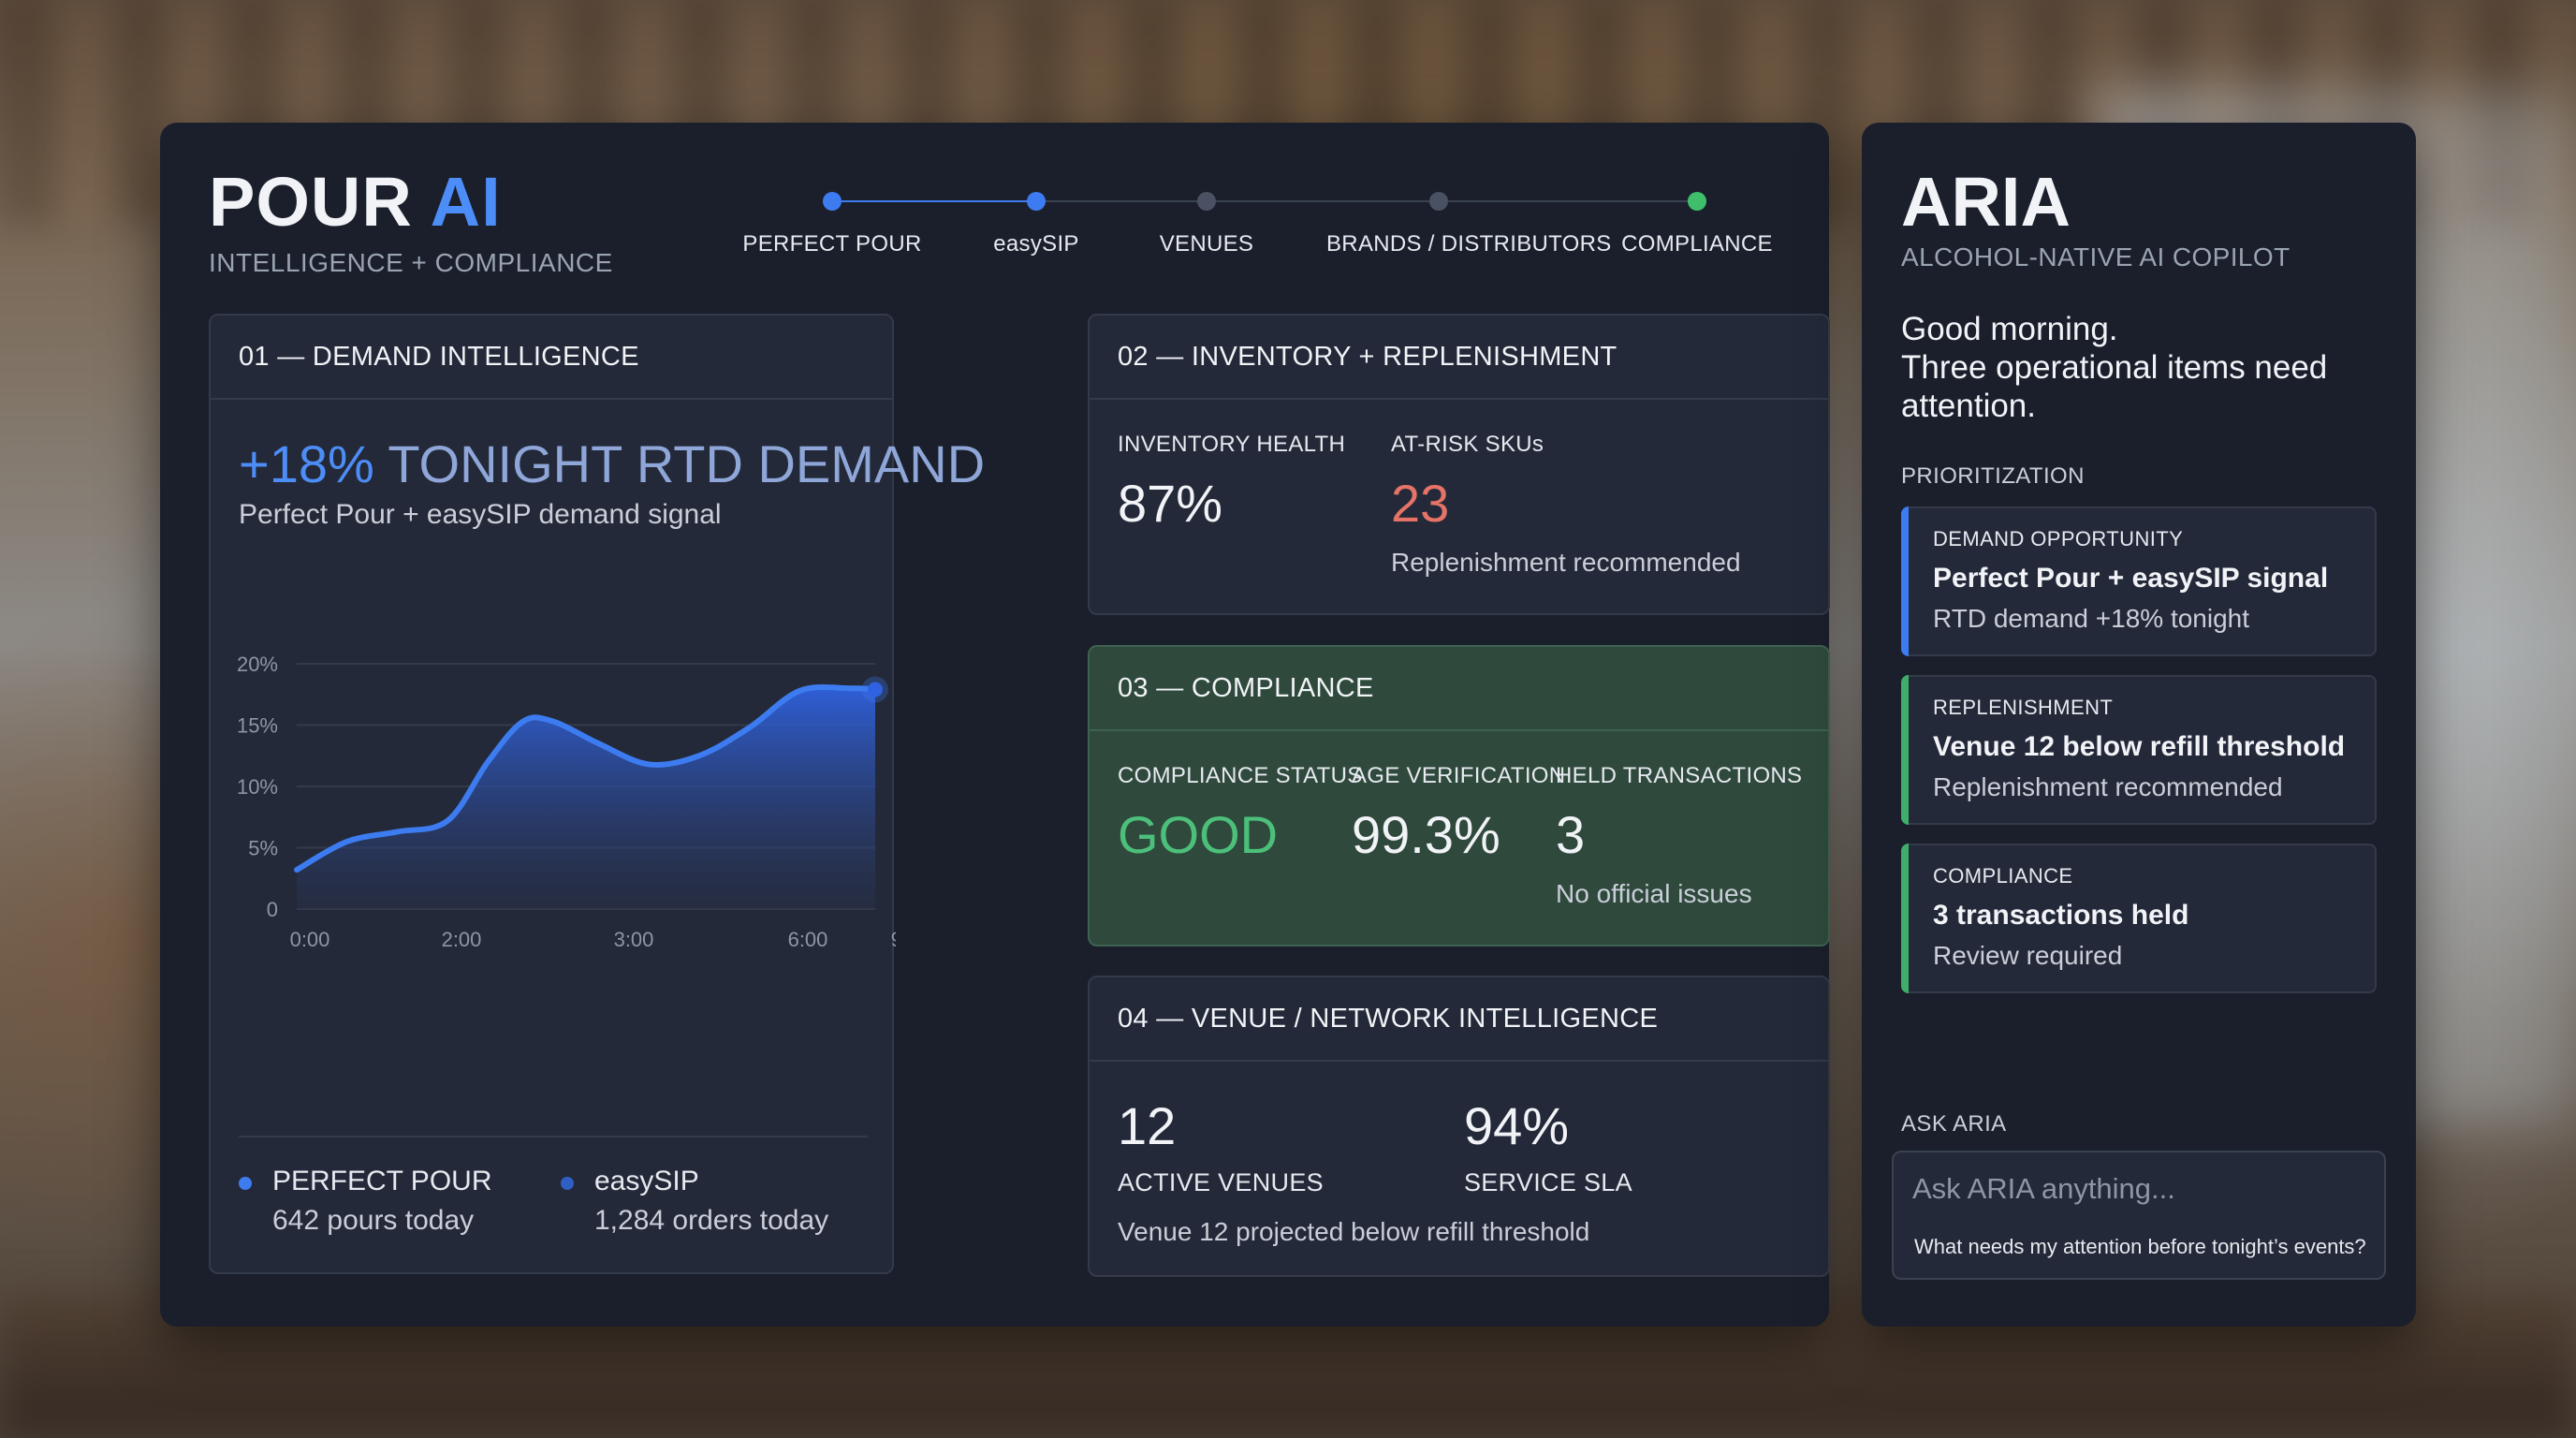 The width and height of the screenshot is (2576, 1438). What do you see at coordinates (1548, 1182) in the screenshot?
I see `service-sla-label: SERVICE SLA` at bounding box center [1548, 1182].